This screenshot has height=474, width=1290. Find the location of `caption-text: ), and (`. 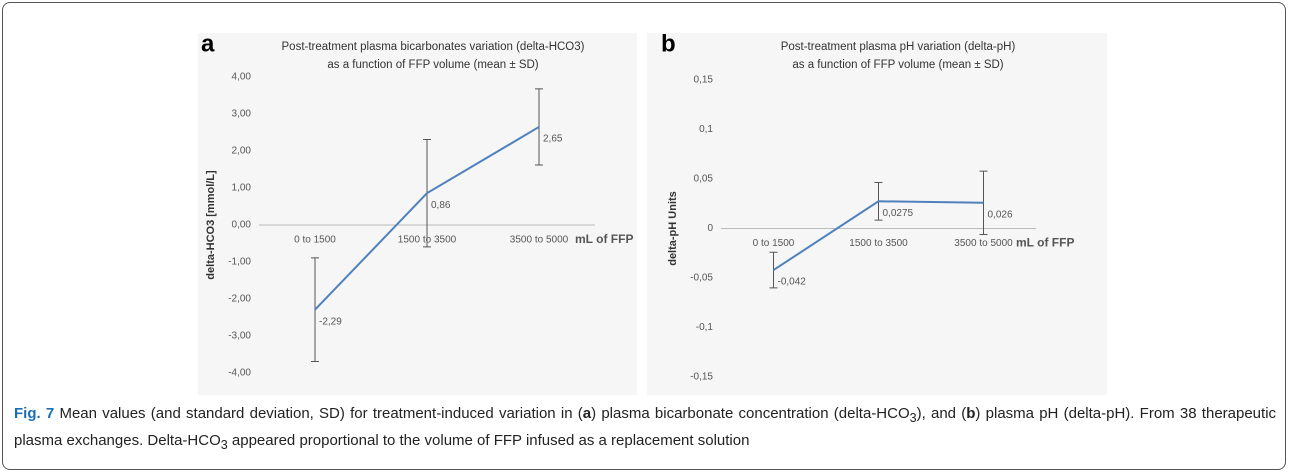

caption-text: ), and ( is located at coordinates (941, 413).